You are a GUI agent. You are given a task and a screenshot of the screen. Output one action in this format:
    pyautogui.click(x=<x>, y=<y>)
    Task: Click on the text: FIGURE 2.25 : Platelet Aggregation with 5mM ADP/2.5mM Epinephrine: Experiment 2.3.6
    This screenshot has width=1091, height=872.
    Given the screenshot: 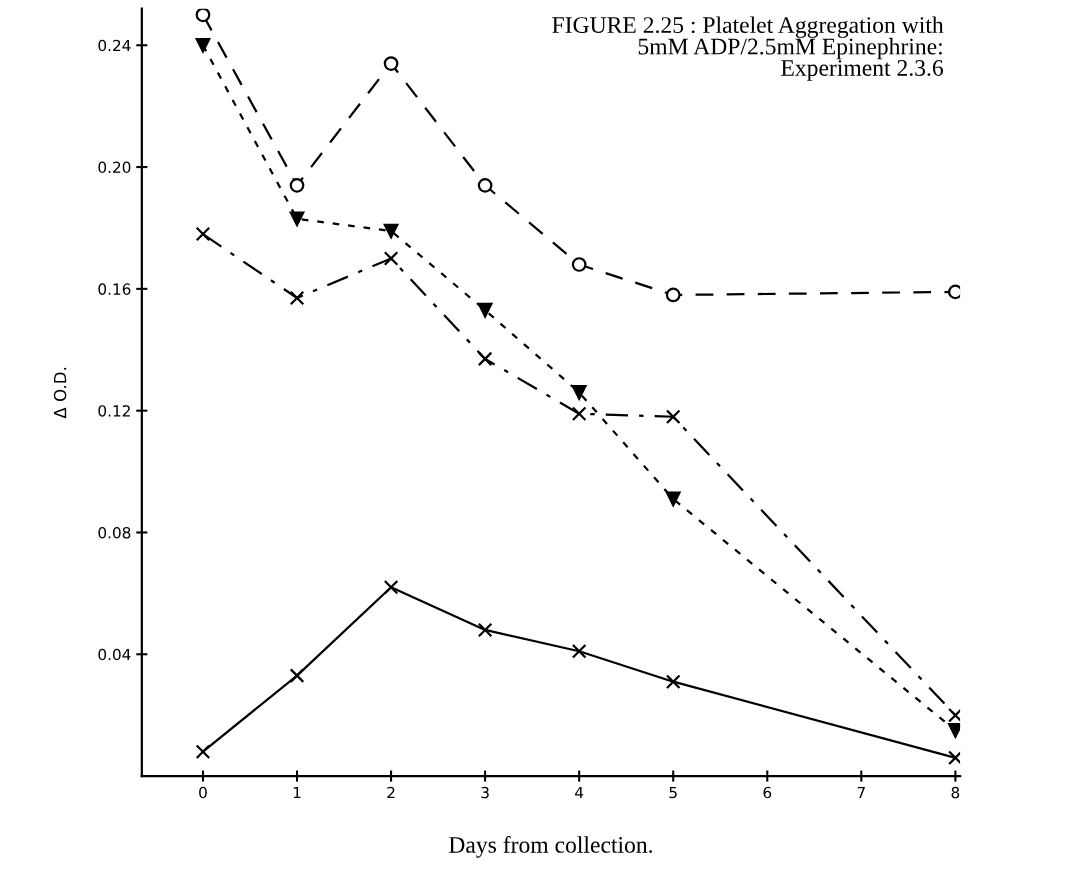 What is the action you would take?
    pyautogui.click(x=748, y=48)
    